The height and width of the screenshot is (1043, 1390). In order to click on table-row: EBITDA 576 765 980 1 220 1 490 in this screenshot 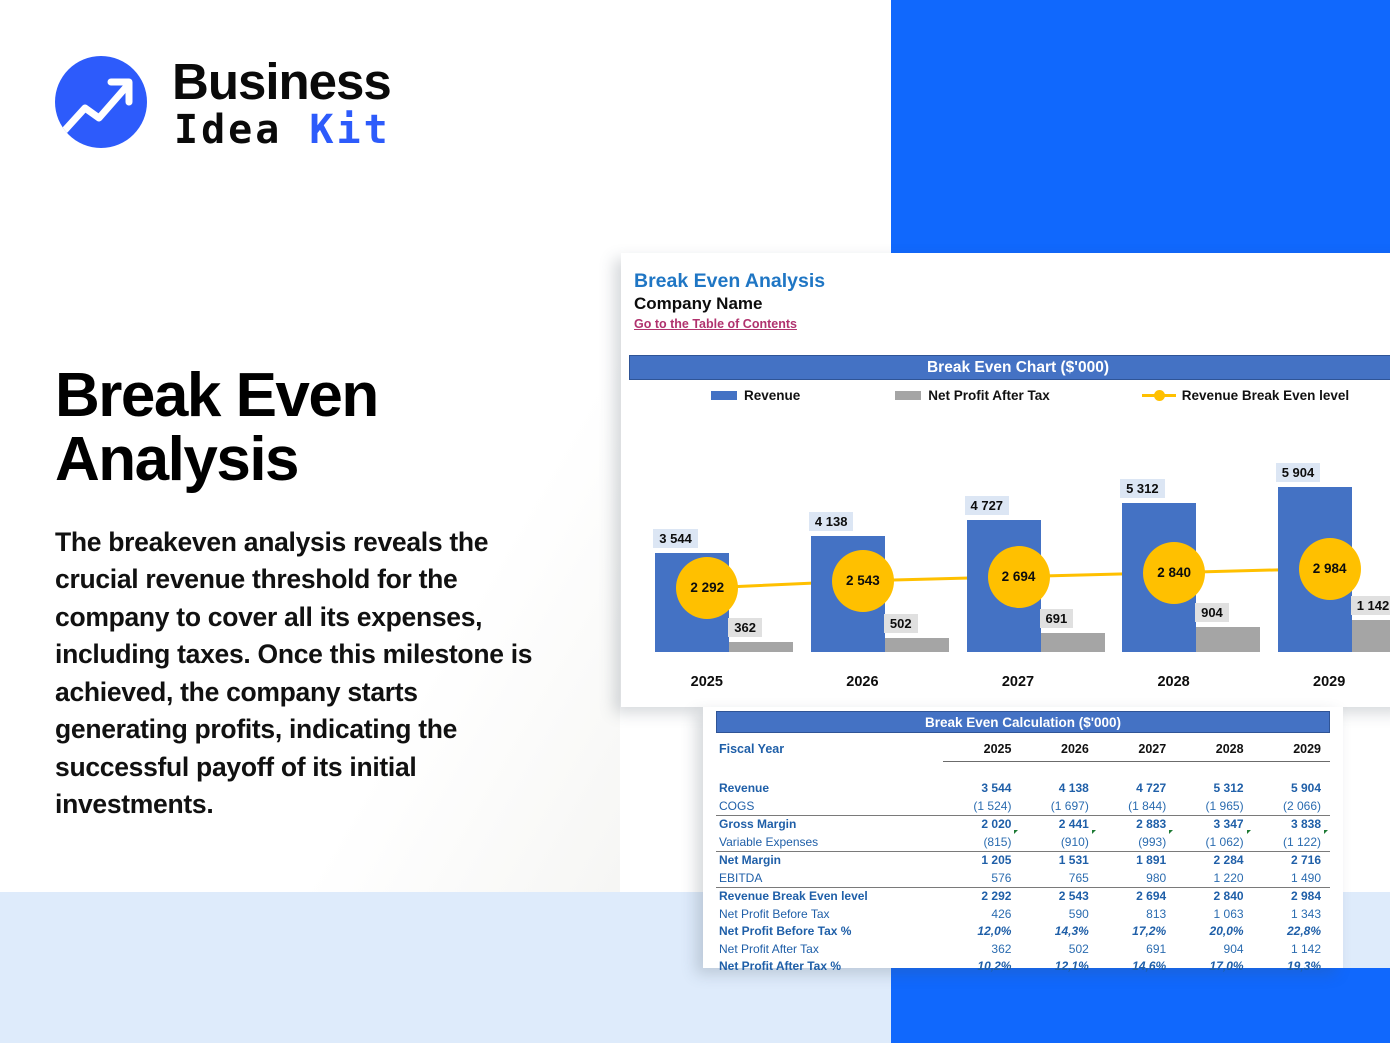, I will do `click(1023, 878)`.